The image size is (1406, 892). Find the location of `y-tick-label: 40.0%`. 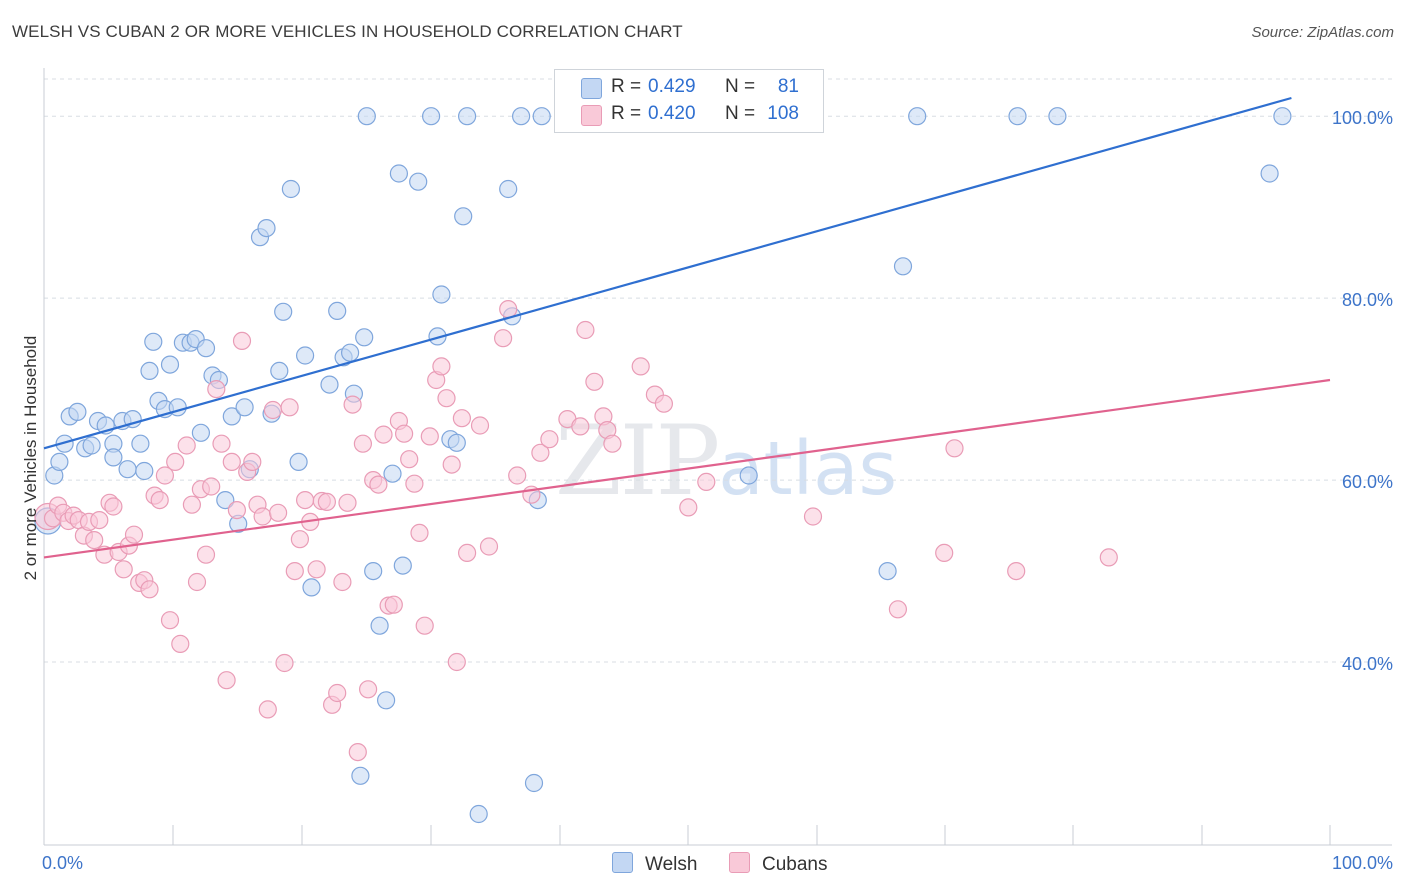

y-tick-label: 40.0% is located at coordinates (1367, 664).